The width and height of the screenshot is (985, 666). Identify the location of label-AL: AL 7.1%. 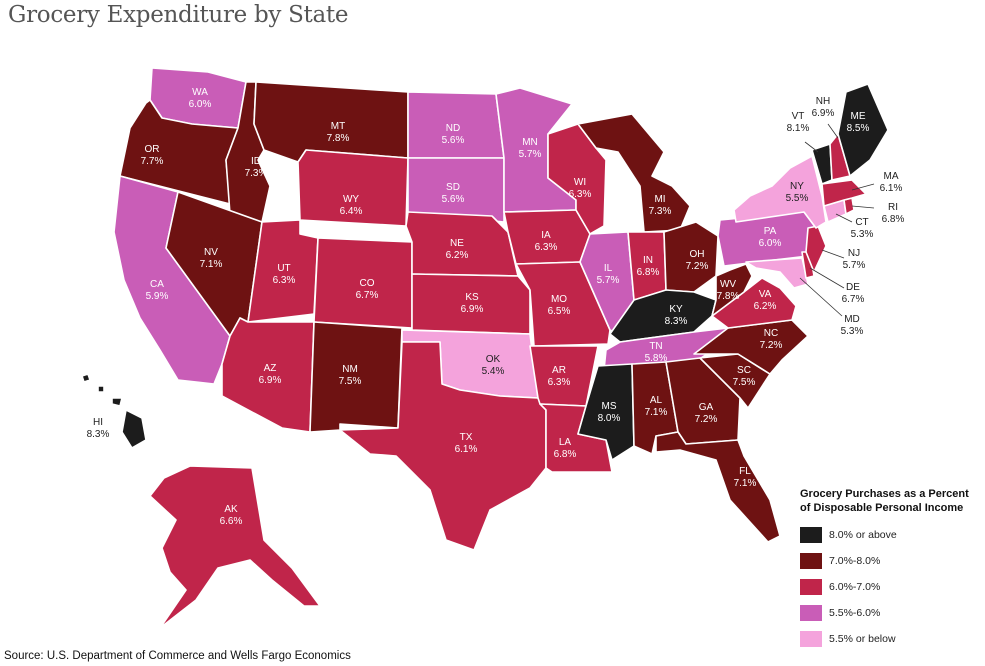
(656, 406).